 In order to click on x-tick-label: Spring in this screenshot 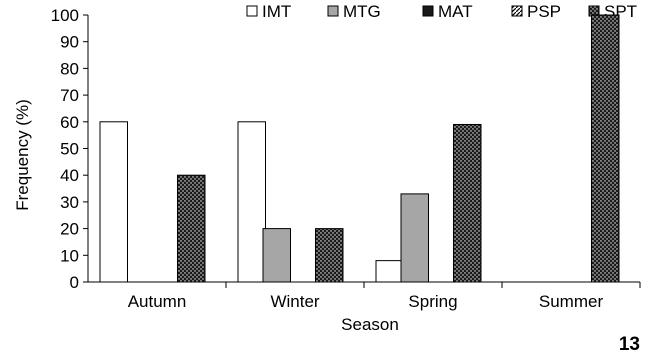, I will do `click(432, 301)`.